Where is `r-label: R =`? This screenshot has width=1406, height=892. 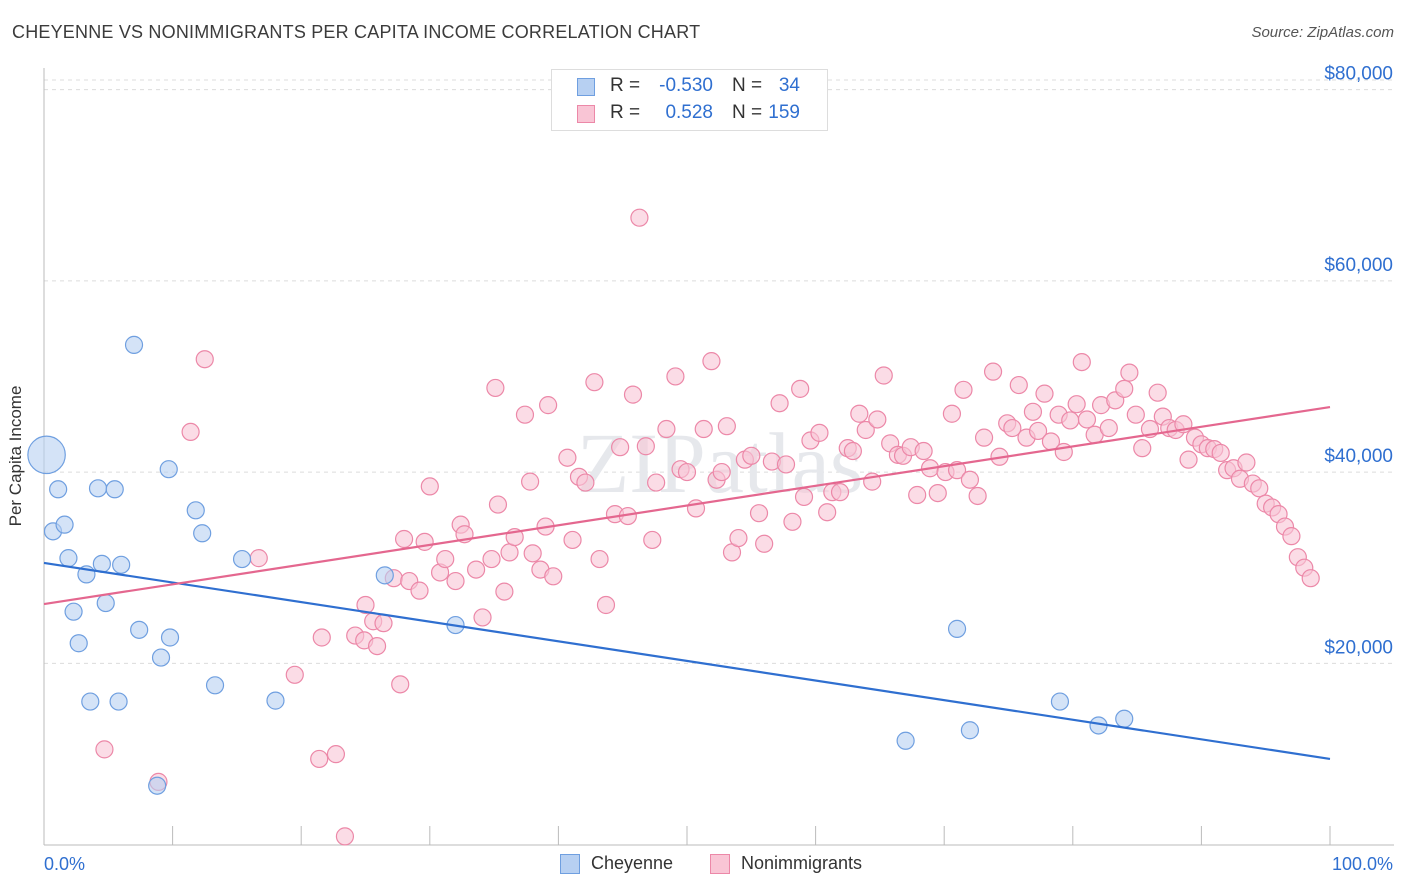 r-label: R = is located at coordinates (625, 112).